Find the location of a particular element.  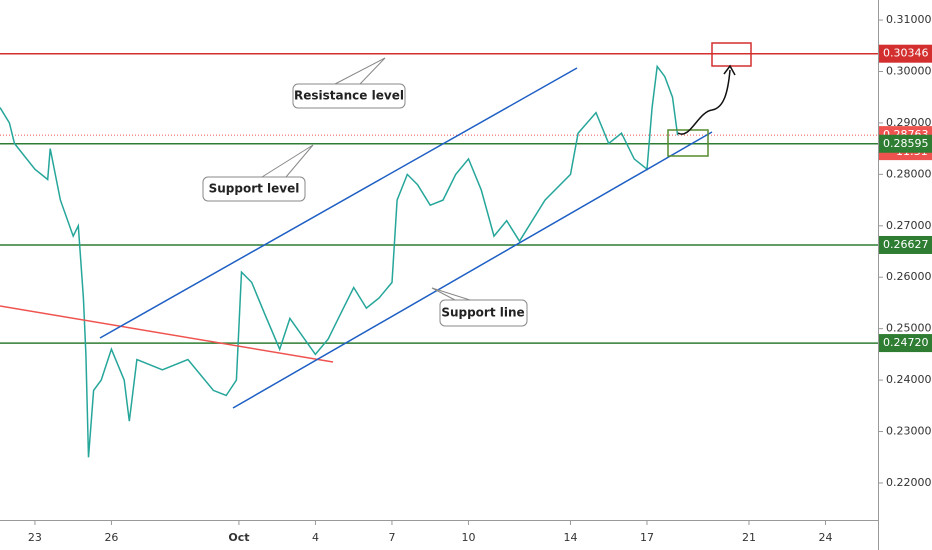

y-tick-label: 0.27000 is located at coordinates (909, 225).